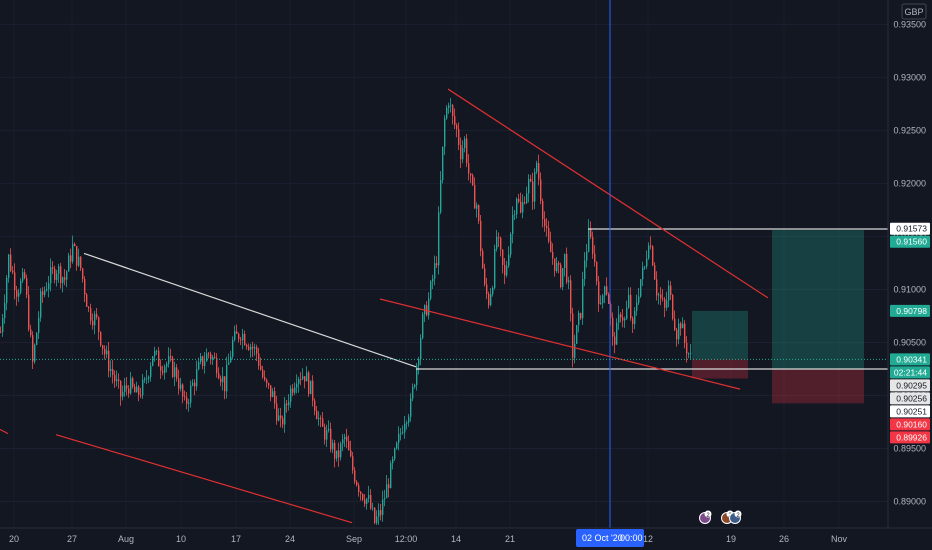 This screenshot has width=932, height=550. Describe the element at coordinates (456, 539) in the screenshot. I see `x-tick-label: 14` at that location.